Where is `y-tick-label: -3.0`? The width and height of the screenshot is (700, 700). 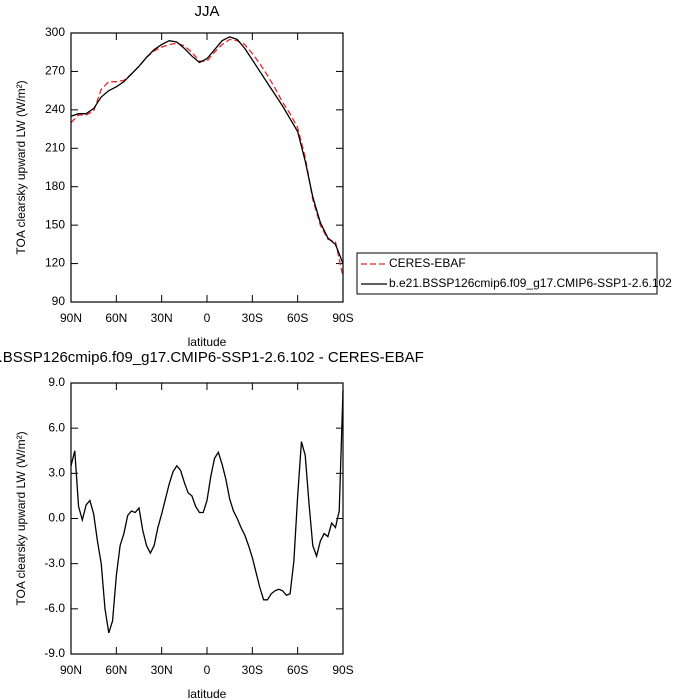
y-tick-label: -3.0 is located at coordinates (54, 563).